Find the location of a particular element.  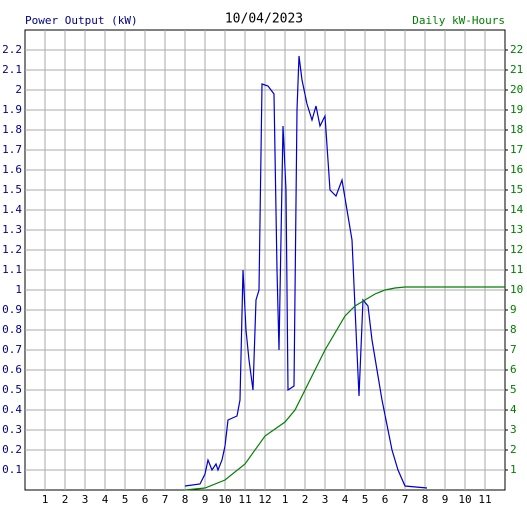

y2-tick-label: 9 is located at coordinates (513, 309).